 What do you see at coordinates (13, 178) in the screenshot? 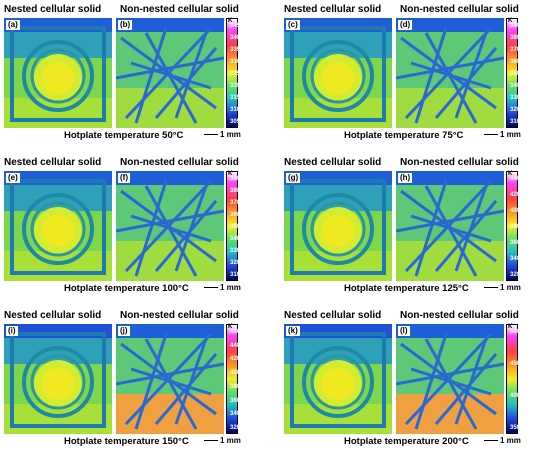
I see `panel-label-left: (e)` at bounding box center [13, 178].